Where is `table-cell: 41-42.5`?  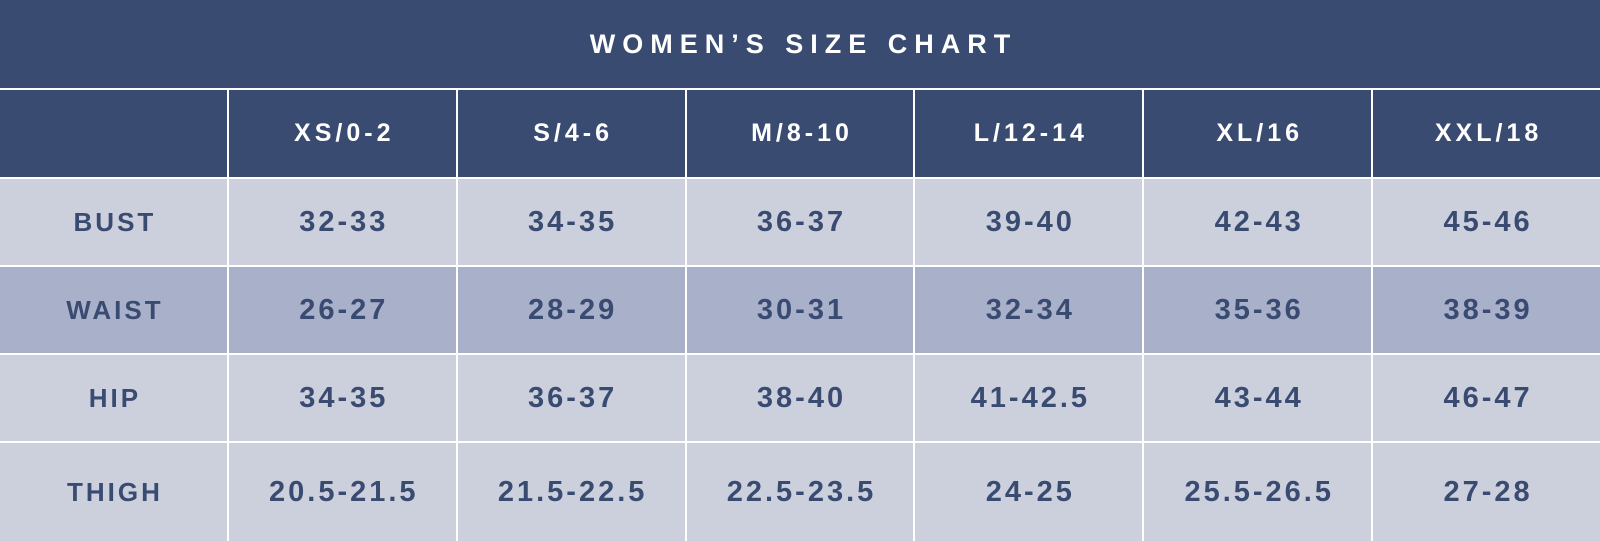
table-cell: 41-42.5 is located at coordinates (1029, 398).